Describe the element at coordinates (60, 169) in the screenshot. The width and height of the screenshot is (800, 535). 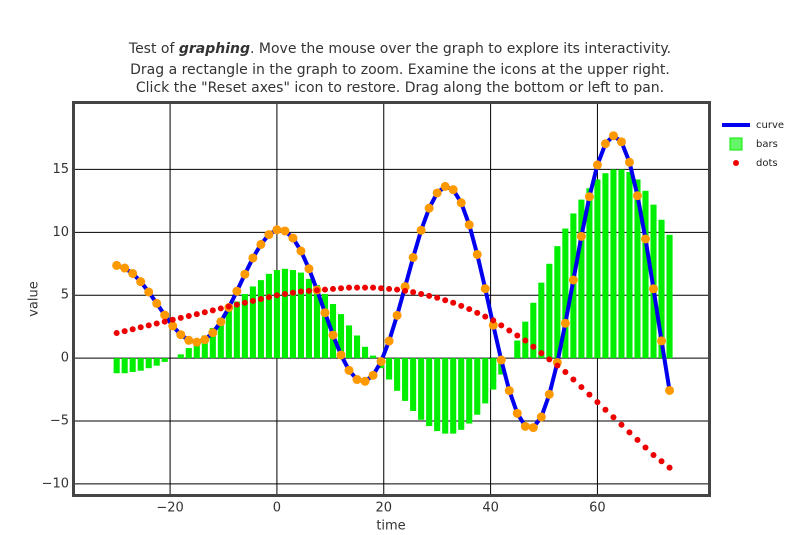
I see `y-tick-label: 15` at that location.